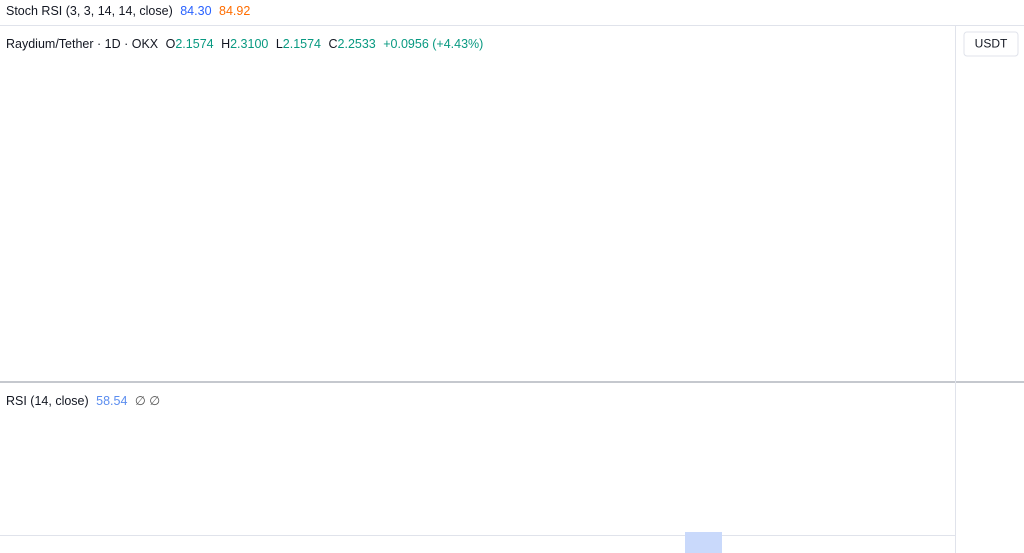 This screenshot has height=553, width=1024. I want to click on currency: USDT, so click(991, 44).